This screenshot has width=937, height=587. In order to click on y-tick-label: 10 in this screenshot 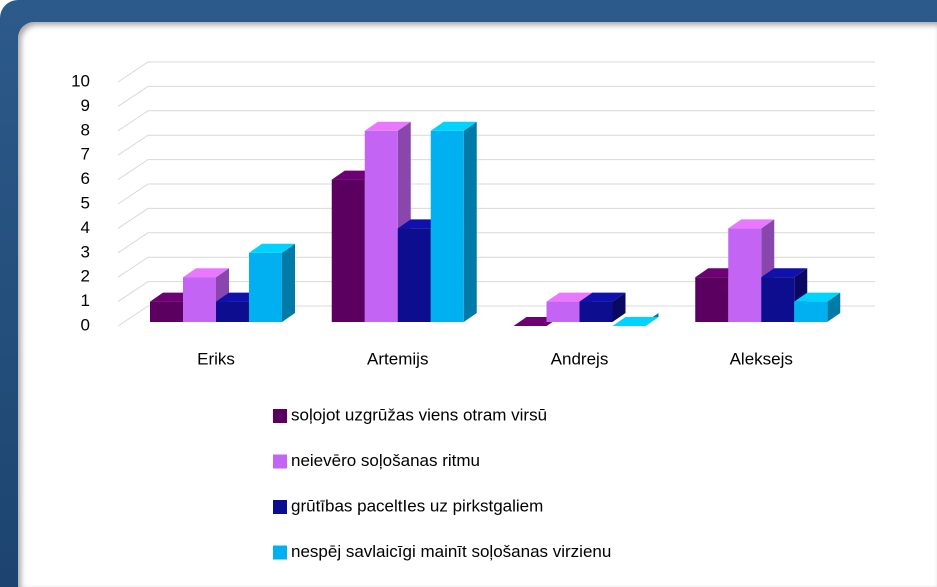, I will do `click(80, 80)`.